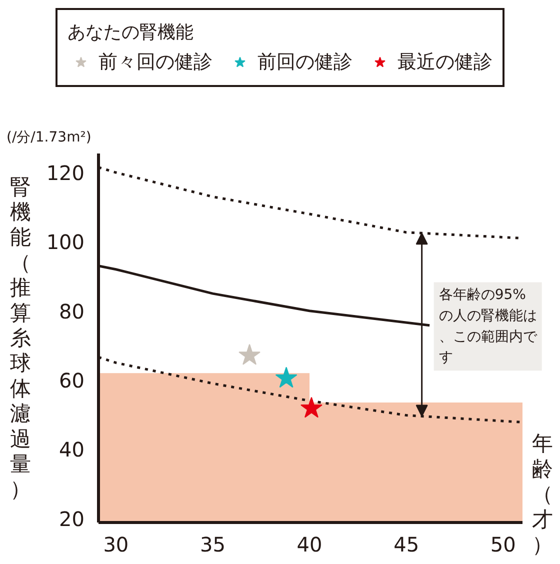 This screenshot has width=560, height=564. What do you see at coordinates (445, 62) in the screenshot?
I see `legend-label: 最近の健診` at bounding box center [445, 62].